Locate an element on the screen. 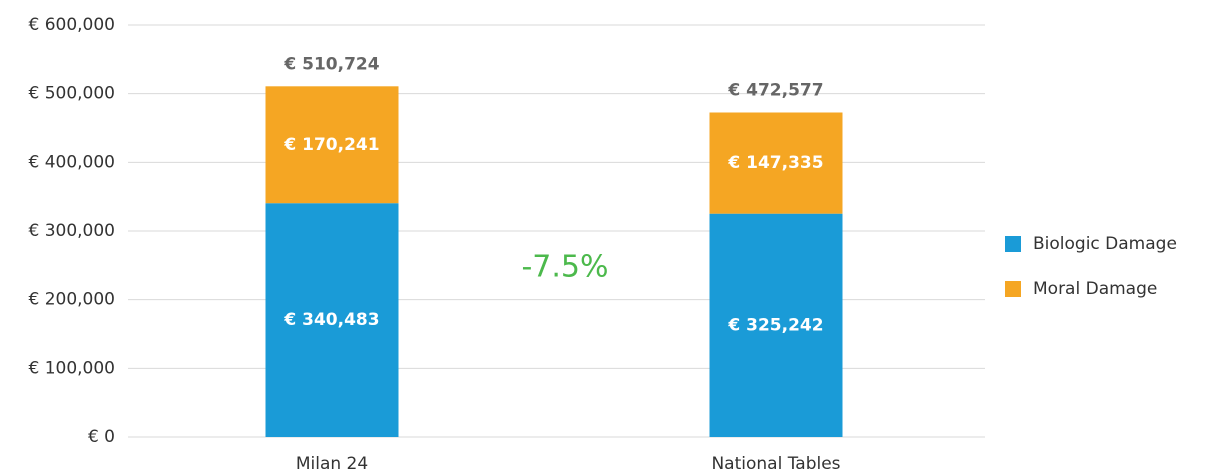 The height and width of the screenshot is (473, 1212). x-tick-label: Milan 24 is located at coordinates (332, 463).